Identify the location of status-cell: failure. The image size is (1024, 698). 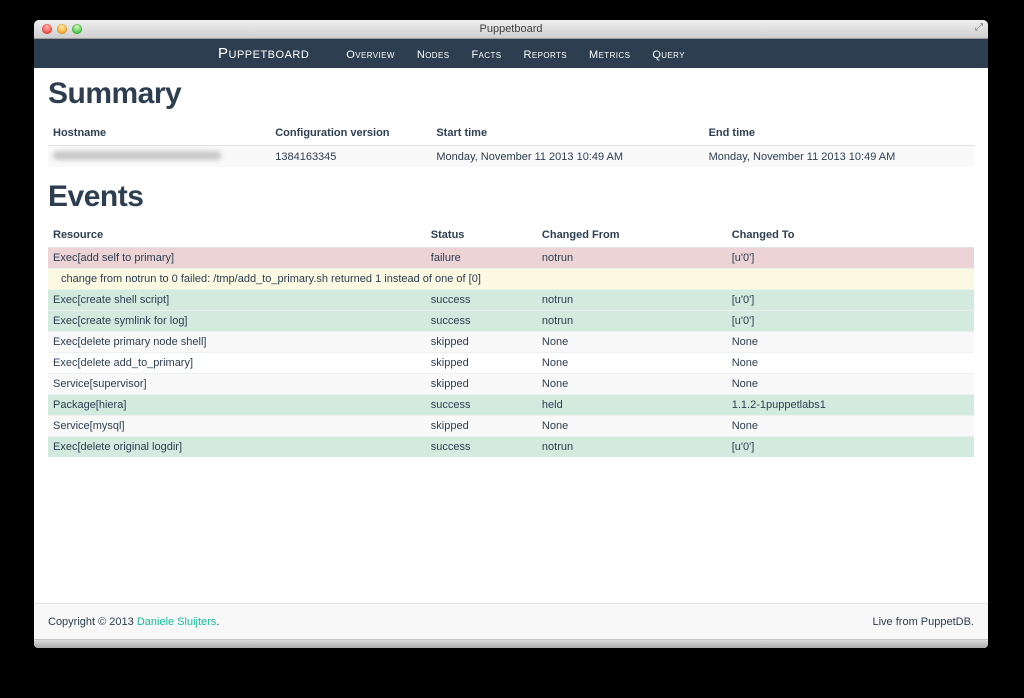
(481, 258).